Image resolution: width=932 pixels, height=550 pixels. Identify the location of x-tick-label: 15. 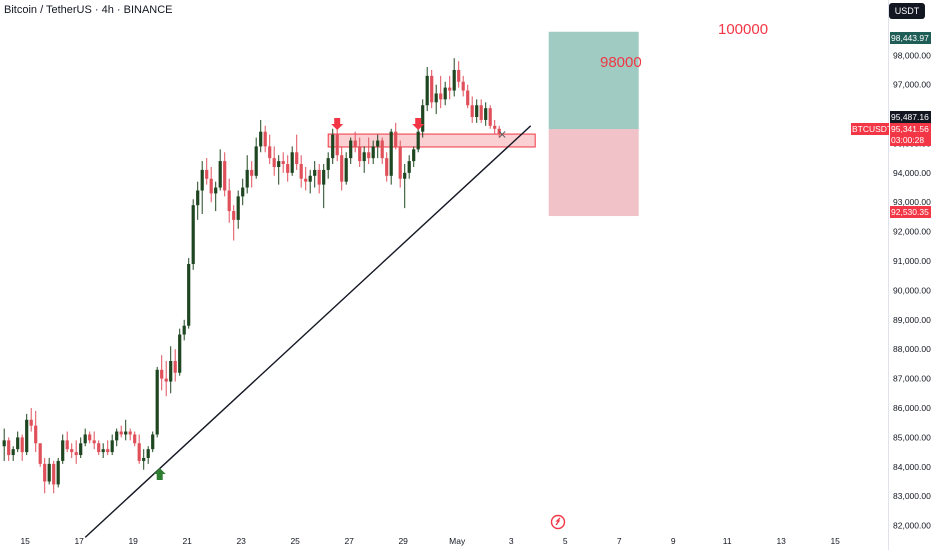
(835, 541).